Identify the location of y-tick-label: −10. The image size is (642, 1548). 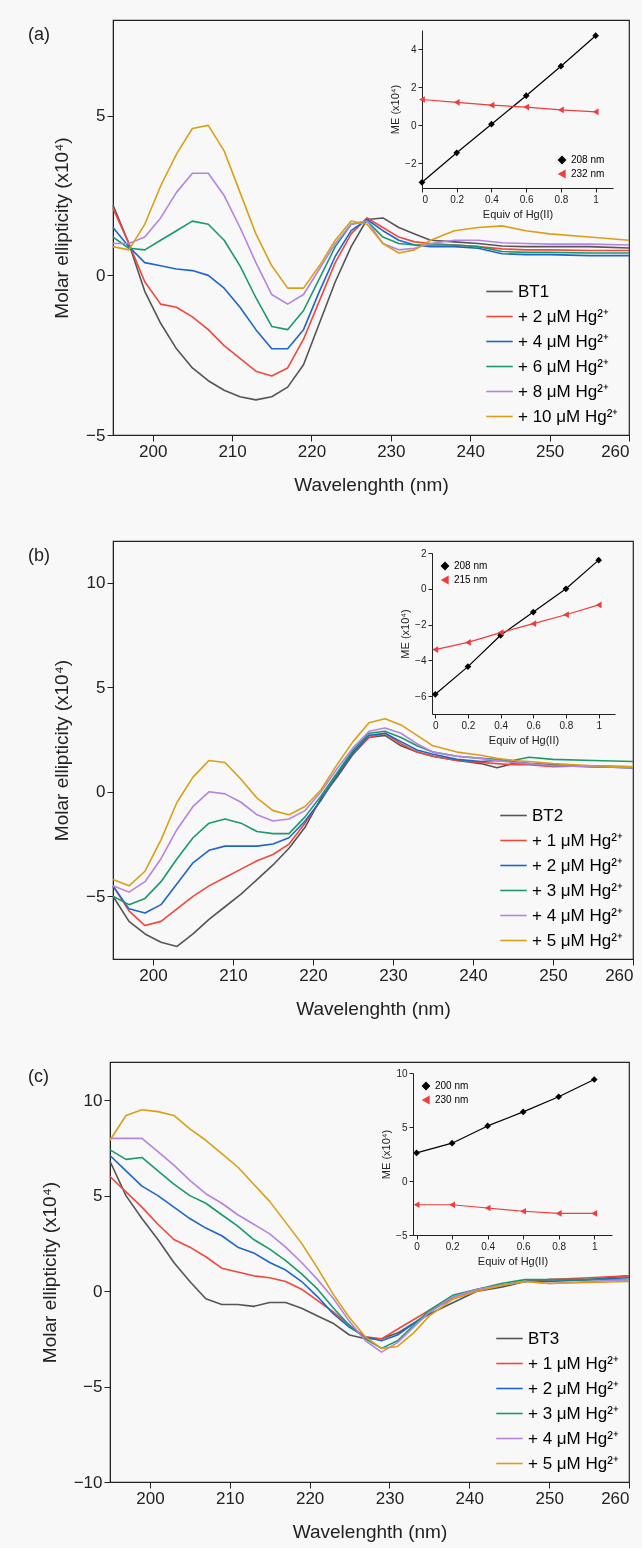
(88, 1482).